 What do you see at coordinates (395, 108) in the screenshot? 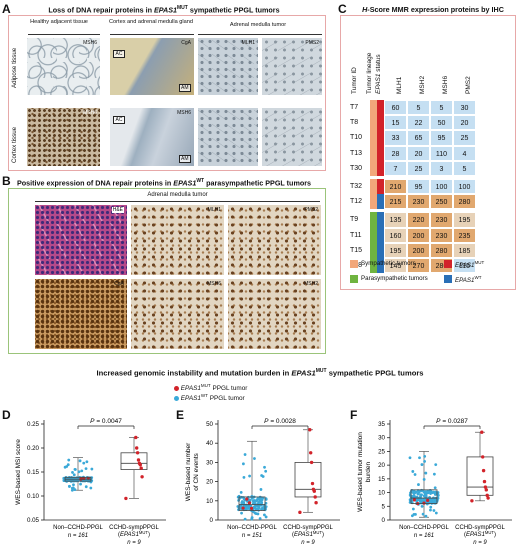
I see `heatmap-value-cell: 60` at bounding box center [395, 108].